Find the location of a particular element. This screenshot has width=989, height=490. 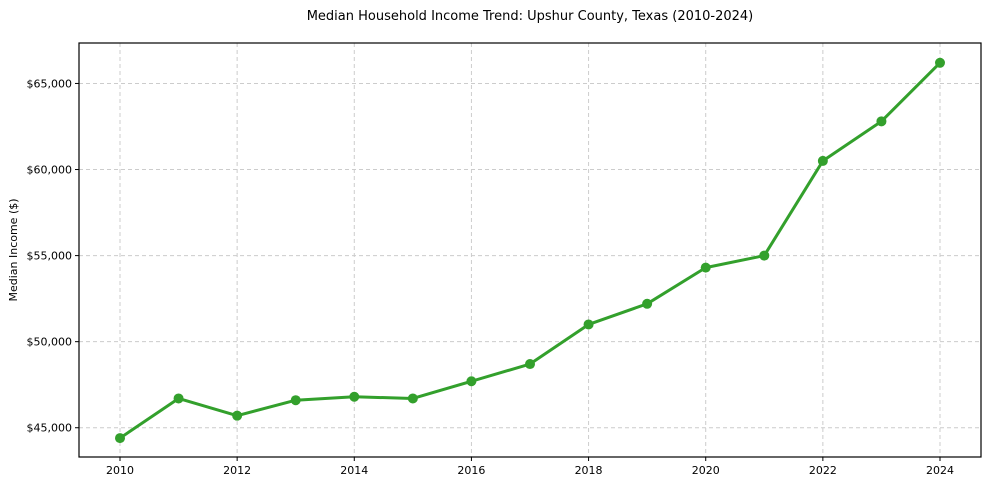

x-tick-label: 2020 is located at coordinates (706, 470).